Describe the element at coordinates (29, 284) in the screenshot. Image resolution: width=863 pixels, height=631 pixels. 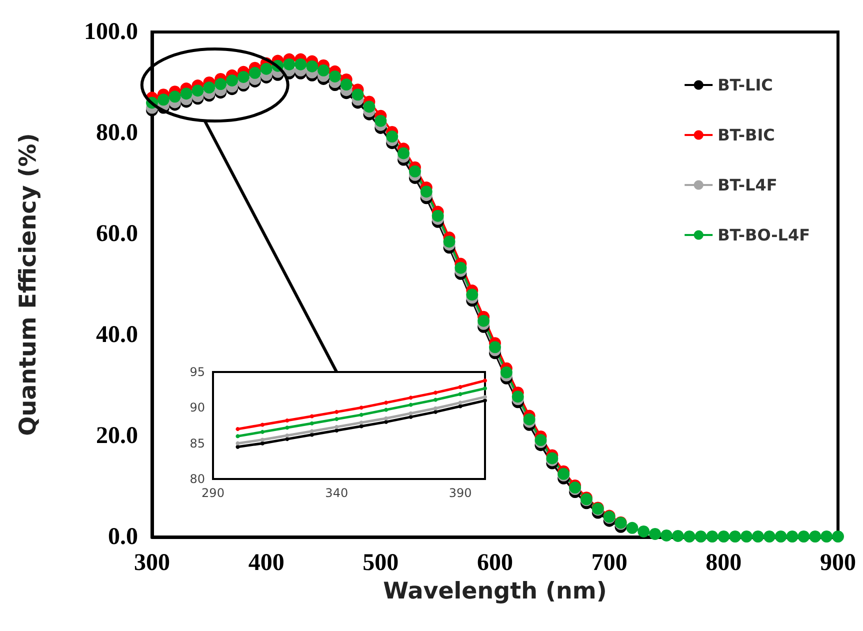
I see `y-axis-title: Quantum Efficiency (%)` at that location.